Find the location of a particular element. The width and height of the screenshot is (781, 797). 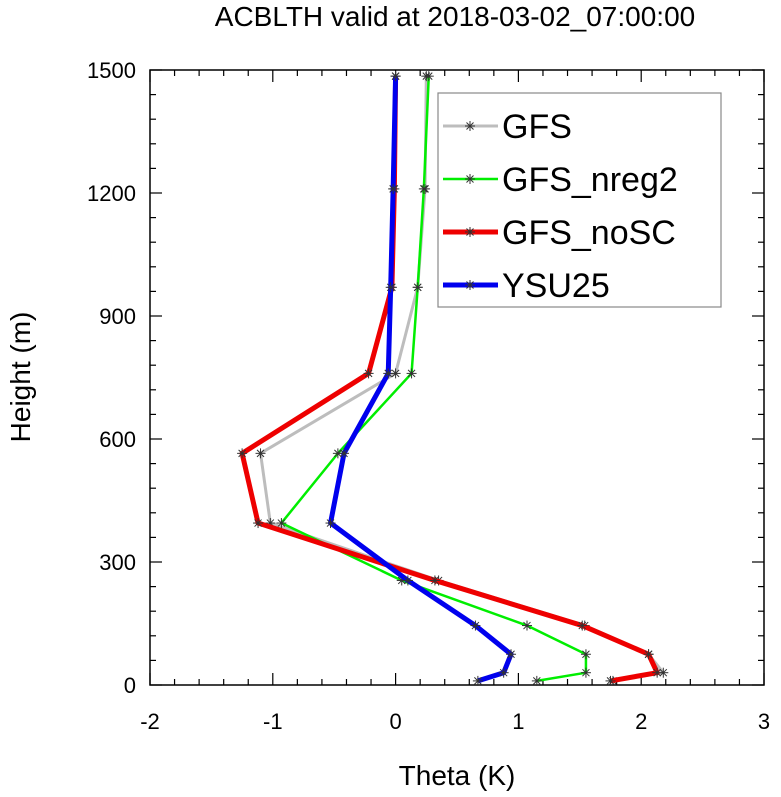

x-tick-label: 3 is located at coordinates (764, 721).